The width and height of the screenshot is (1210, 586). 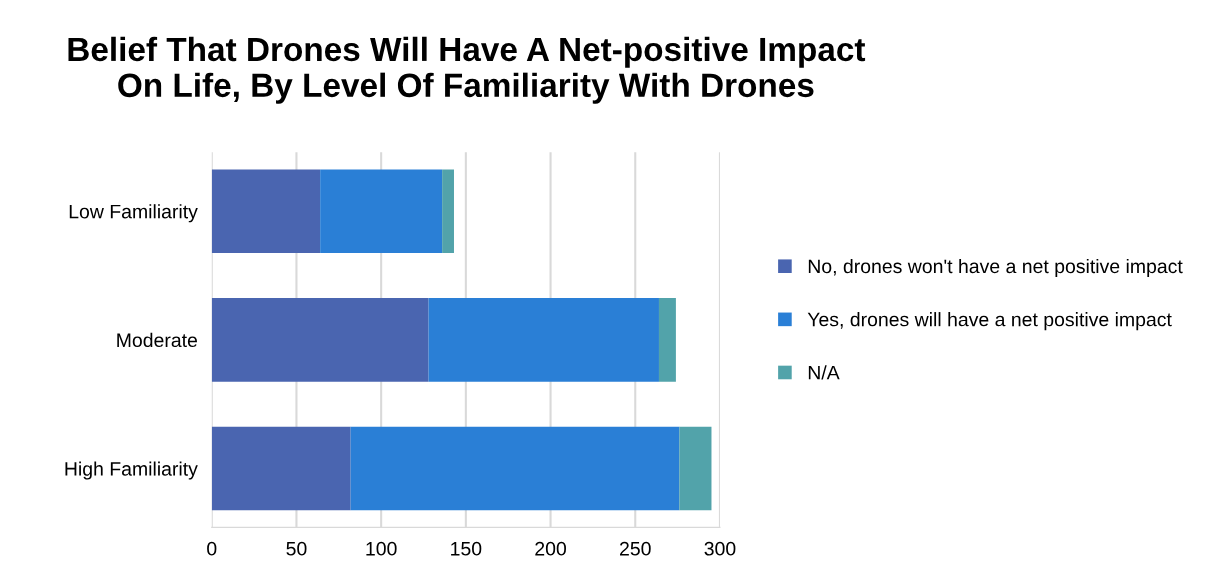 I want to click on chart-title: Belief That Drones Will Have A Net-positive Impact On Life, By Level Of Familiarity With Drones, so click(x=467, y=70).